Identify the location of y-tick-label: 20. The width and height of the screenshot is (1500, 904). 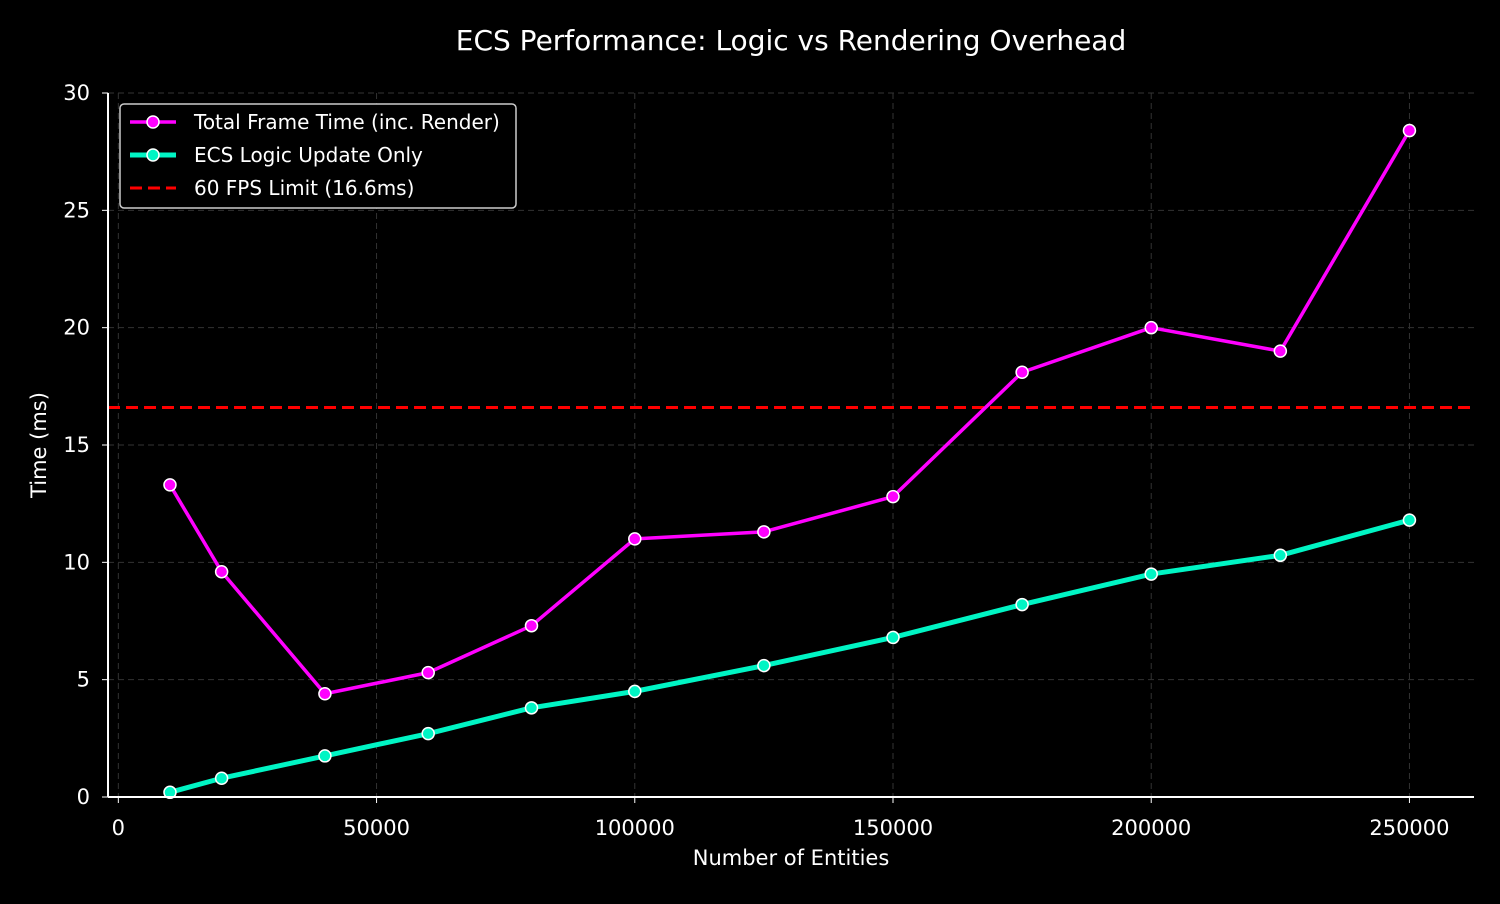
(76, 328).